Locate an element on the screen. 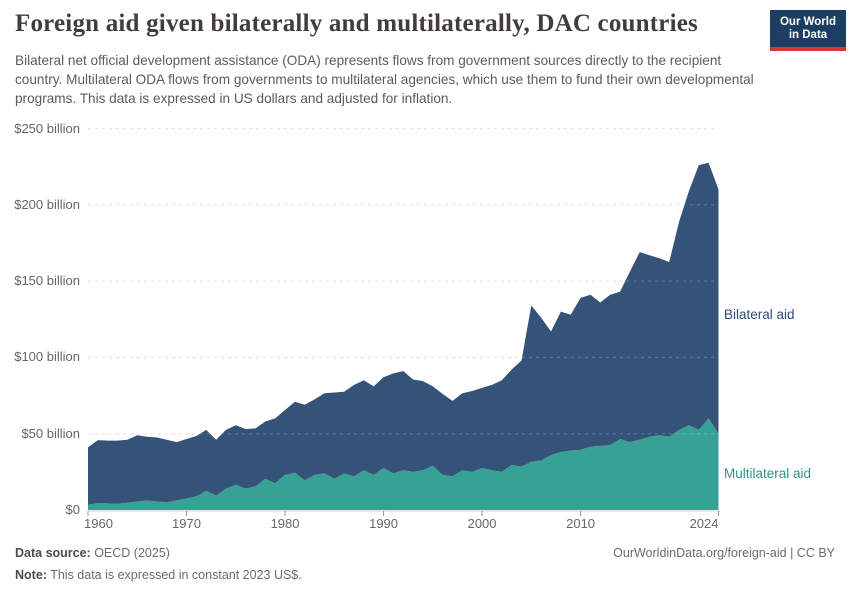 This screenshot has width=850, height=600. multilateral-aid-series-label: Multilateral aid is located at coordinates (768, 473).